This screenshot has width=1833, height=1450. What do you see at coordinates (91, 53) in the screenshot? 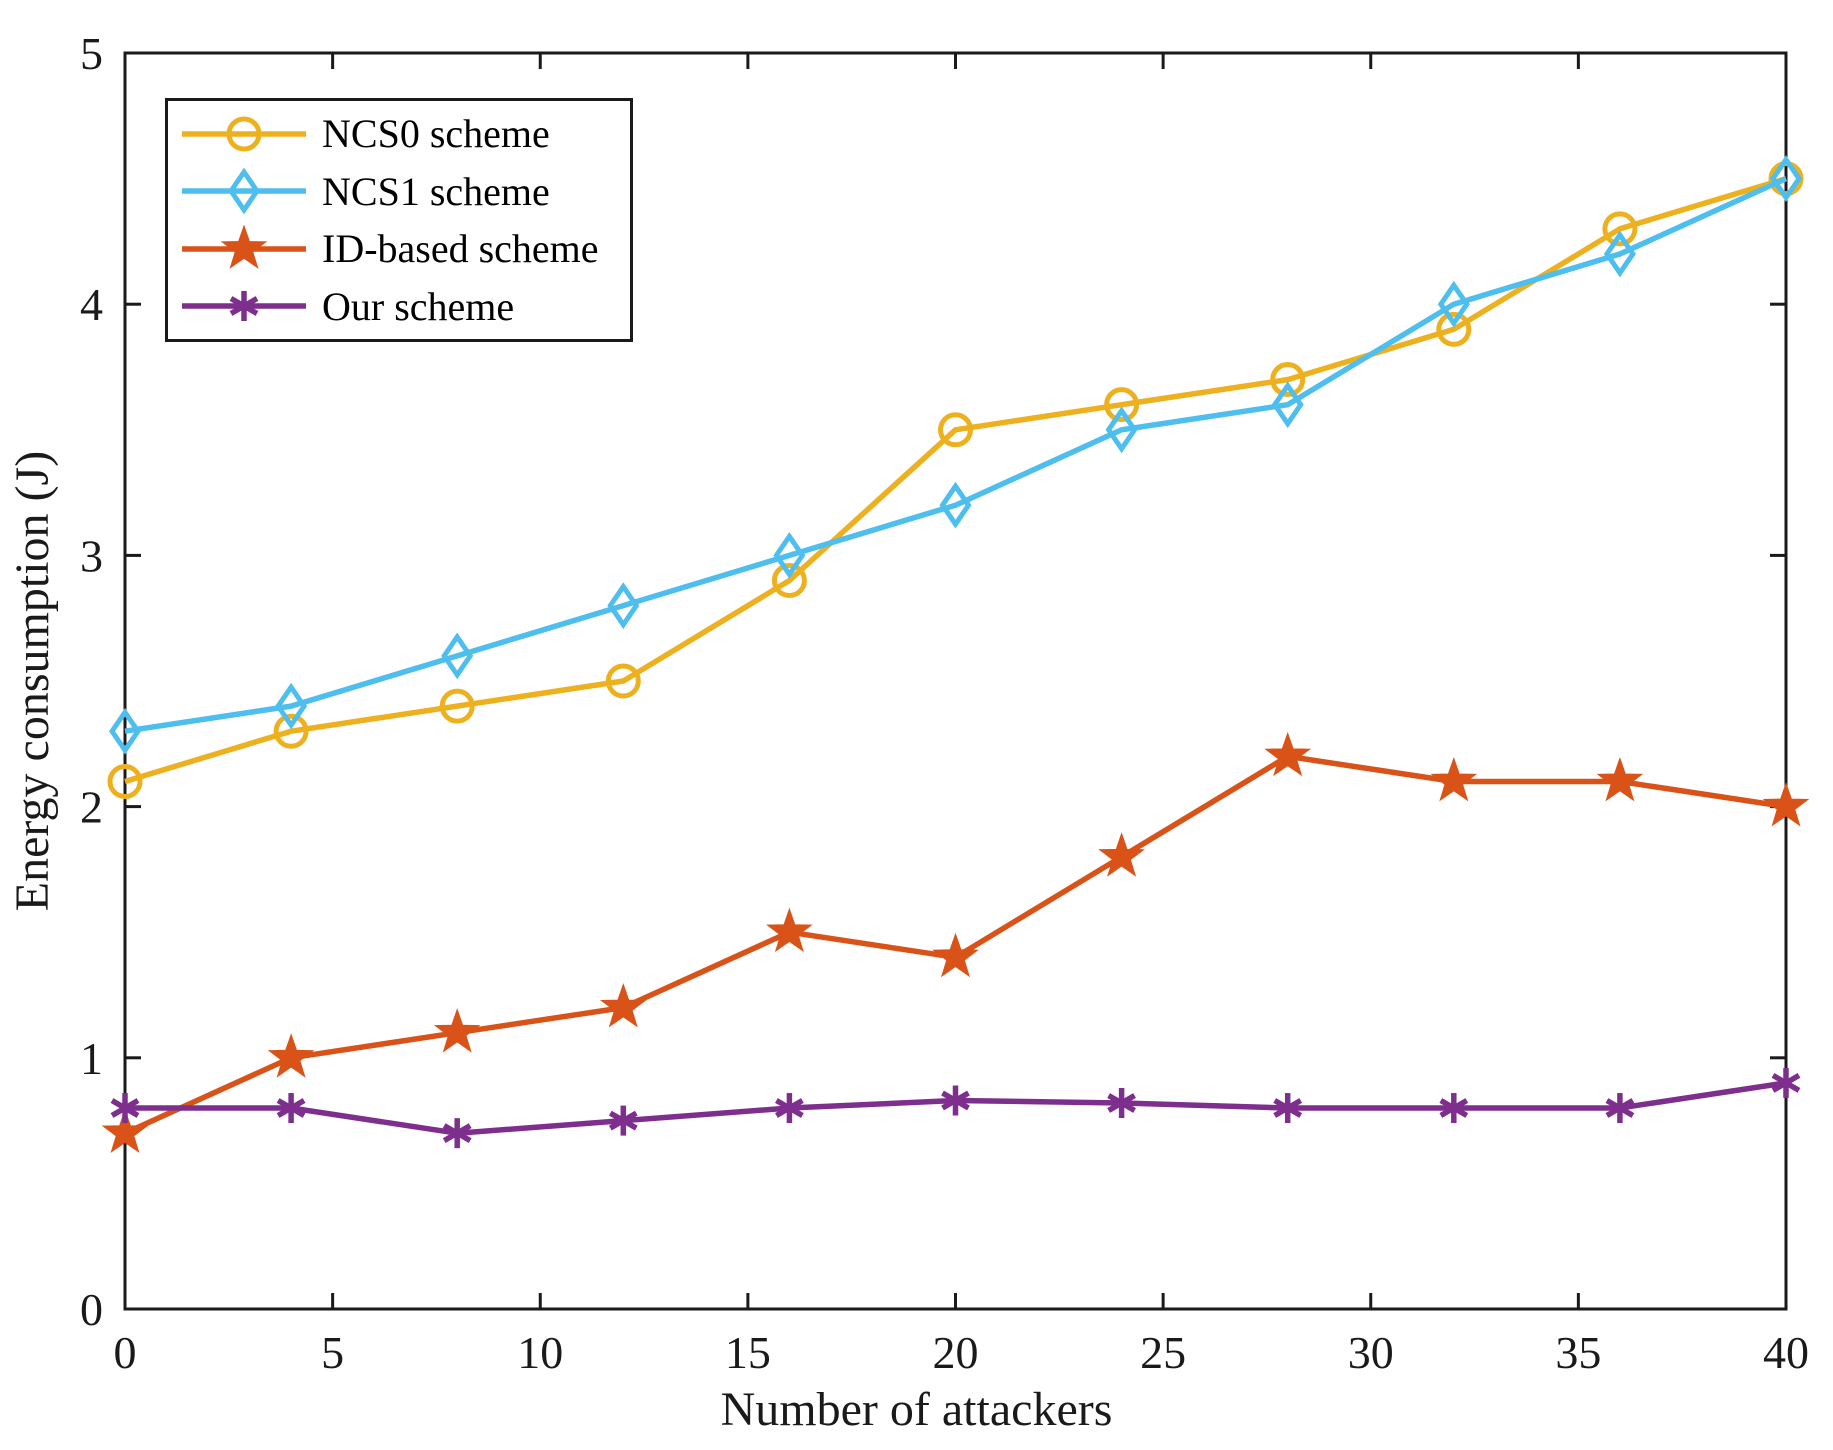
I see `y-tick-label: 5` at bounding box center [91, 53].